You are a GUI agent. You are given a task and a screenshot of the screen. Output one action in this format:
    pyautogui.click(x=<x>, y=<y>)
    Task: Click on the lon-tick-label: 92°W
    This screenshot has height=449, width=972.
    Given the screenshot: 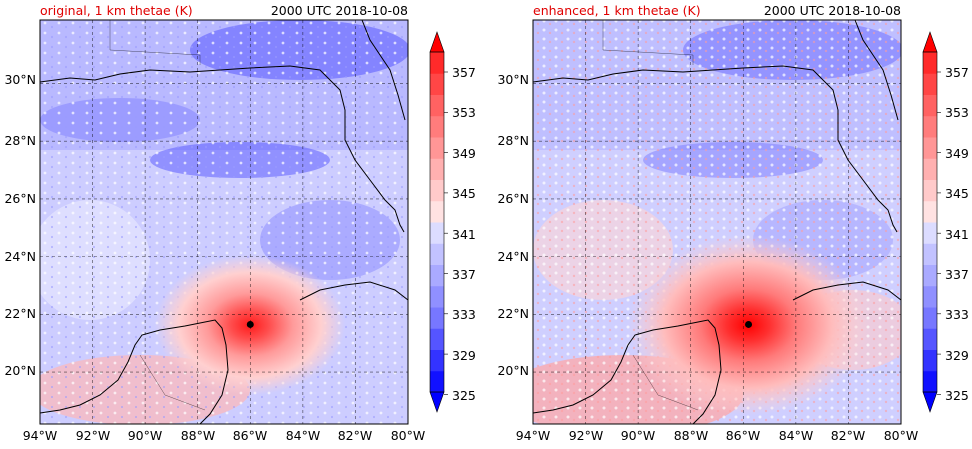 What is the action you would take?
    pyautogui.click(x=93, y=435)
    